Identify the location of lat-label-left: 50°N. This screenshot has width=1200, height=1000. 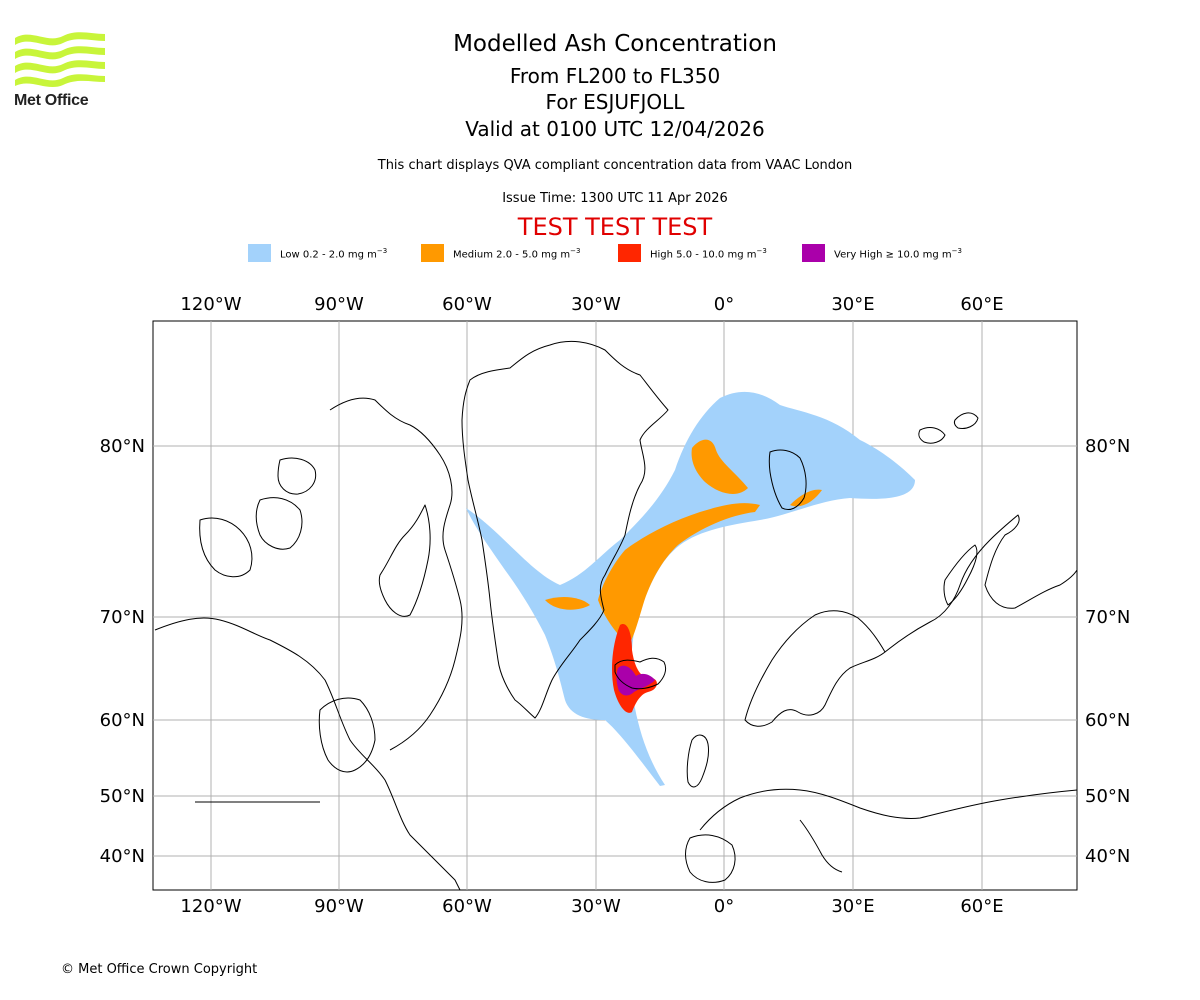
(122, 796).